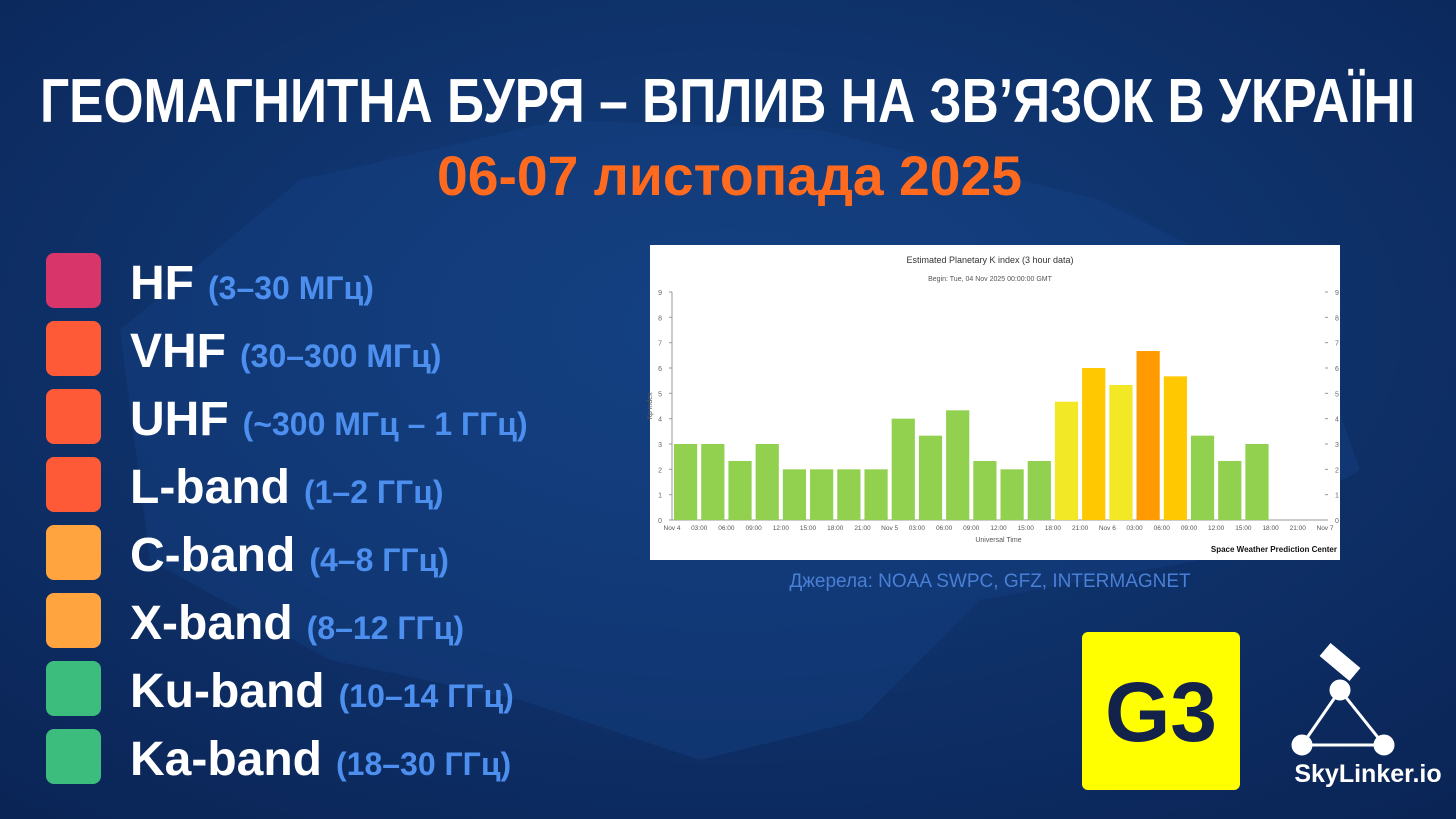  Describe the element at coordinates (212, 555) in the screenshot. I see `band-name: C-band` at that location.